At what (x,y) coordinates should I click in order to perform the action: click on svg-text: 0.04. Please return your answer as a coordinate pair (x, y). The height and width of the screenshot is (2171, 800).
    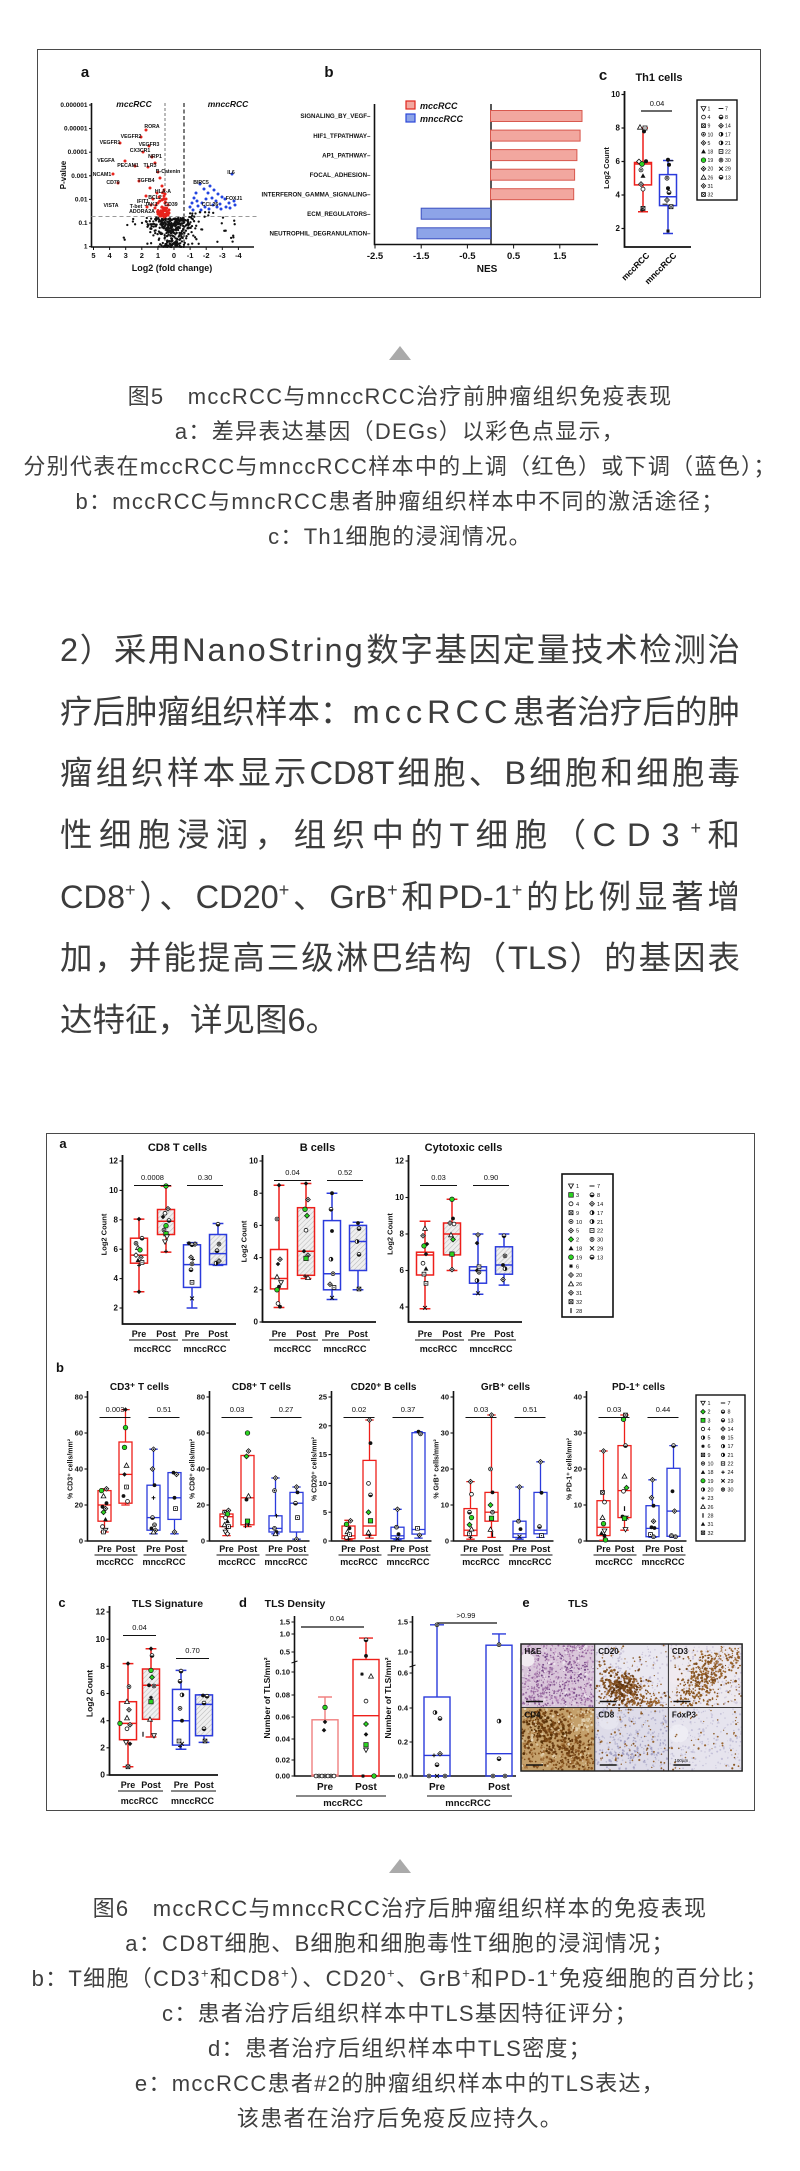
    Looking at the image, I should click on (337, 1618).